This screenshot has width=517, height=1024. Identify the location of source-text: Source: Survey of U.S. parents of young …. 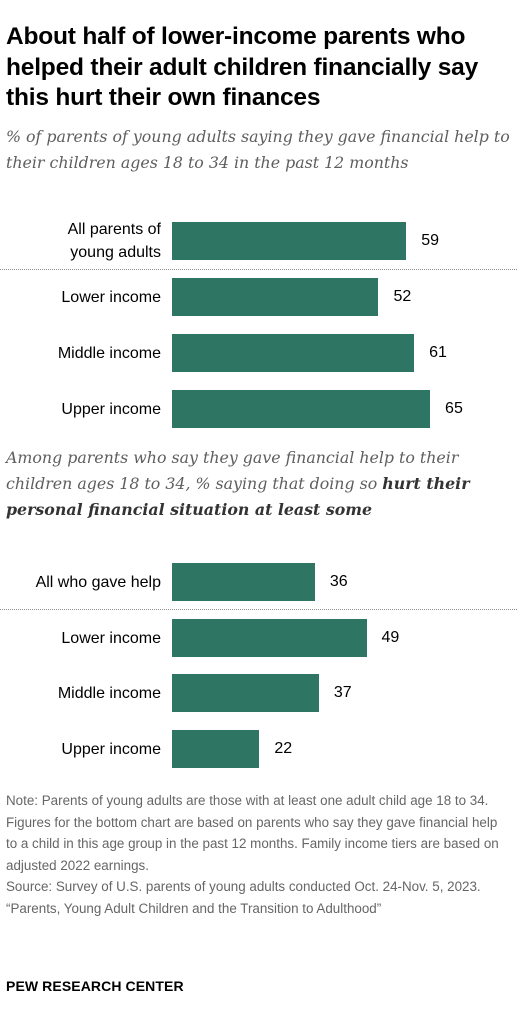
(243, 886).